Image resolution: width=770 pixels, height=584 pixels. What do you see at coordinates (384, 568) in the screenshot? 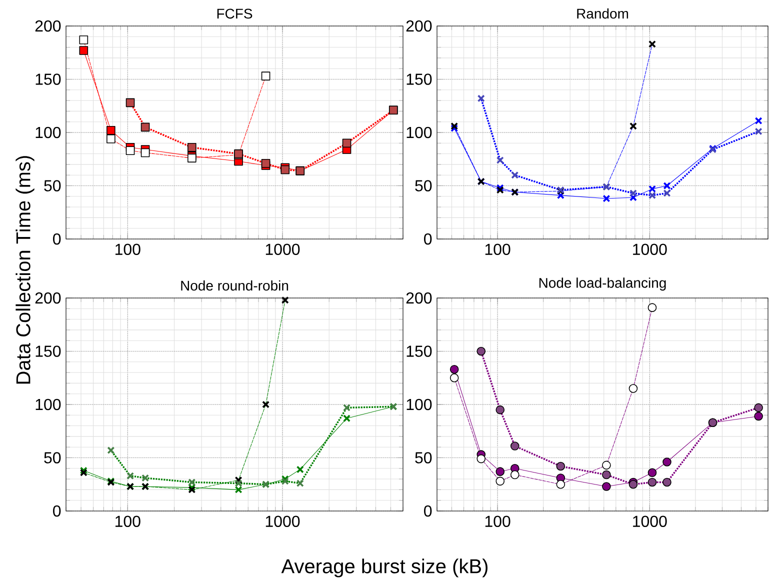
I see `x-axis-title: Average burst size (kB)` at bounding box center [384, 568].